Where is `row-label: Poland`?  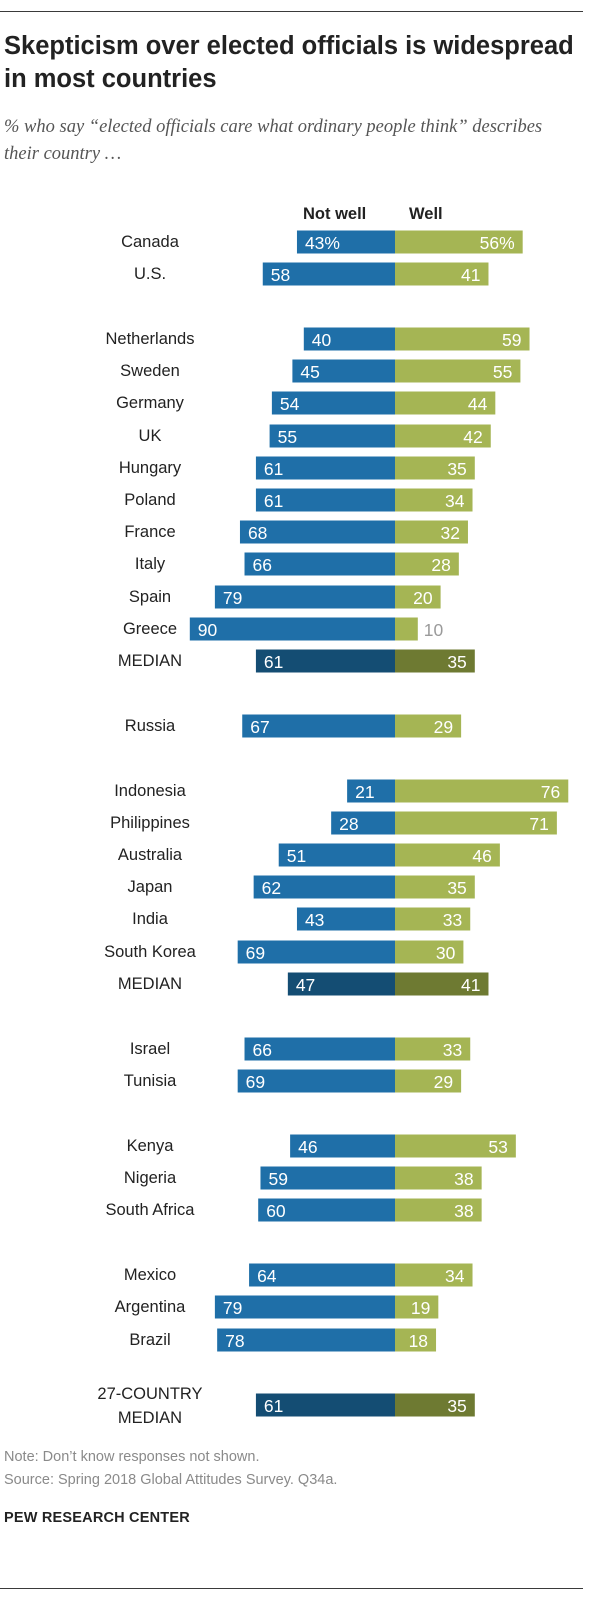 row-label: Poland is located at coordinates (149, 500).